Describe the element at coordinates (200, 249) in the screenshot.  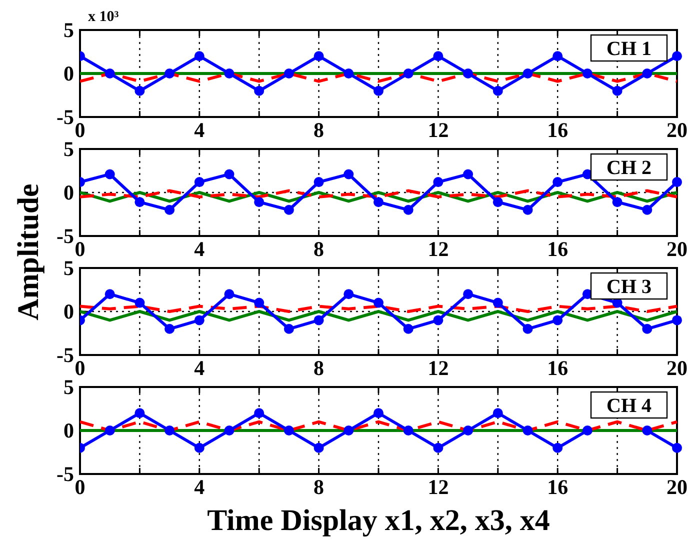
I see `x-tick-label: 4` at that location.